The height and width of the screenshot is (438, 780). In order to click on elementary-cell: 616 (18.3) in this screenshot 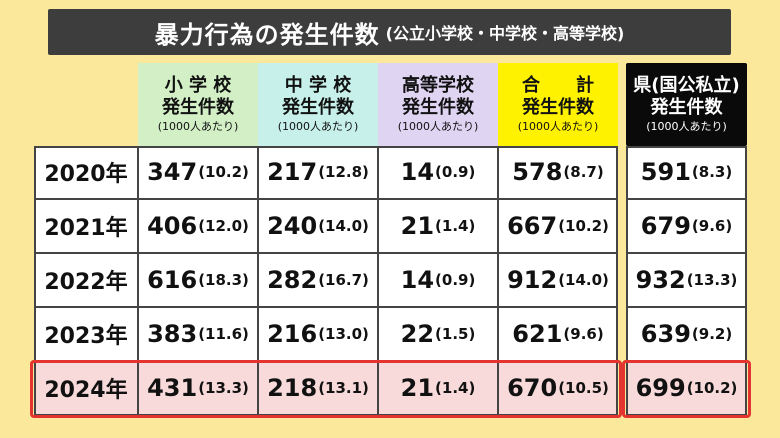, I will do `click(198, 280)`.